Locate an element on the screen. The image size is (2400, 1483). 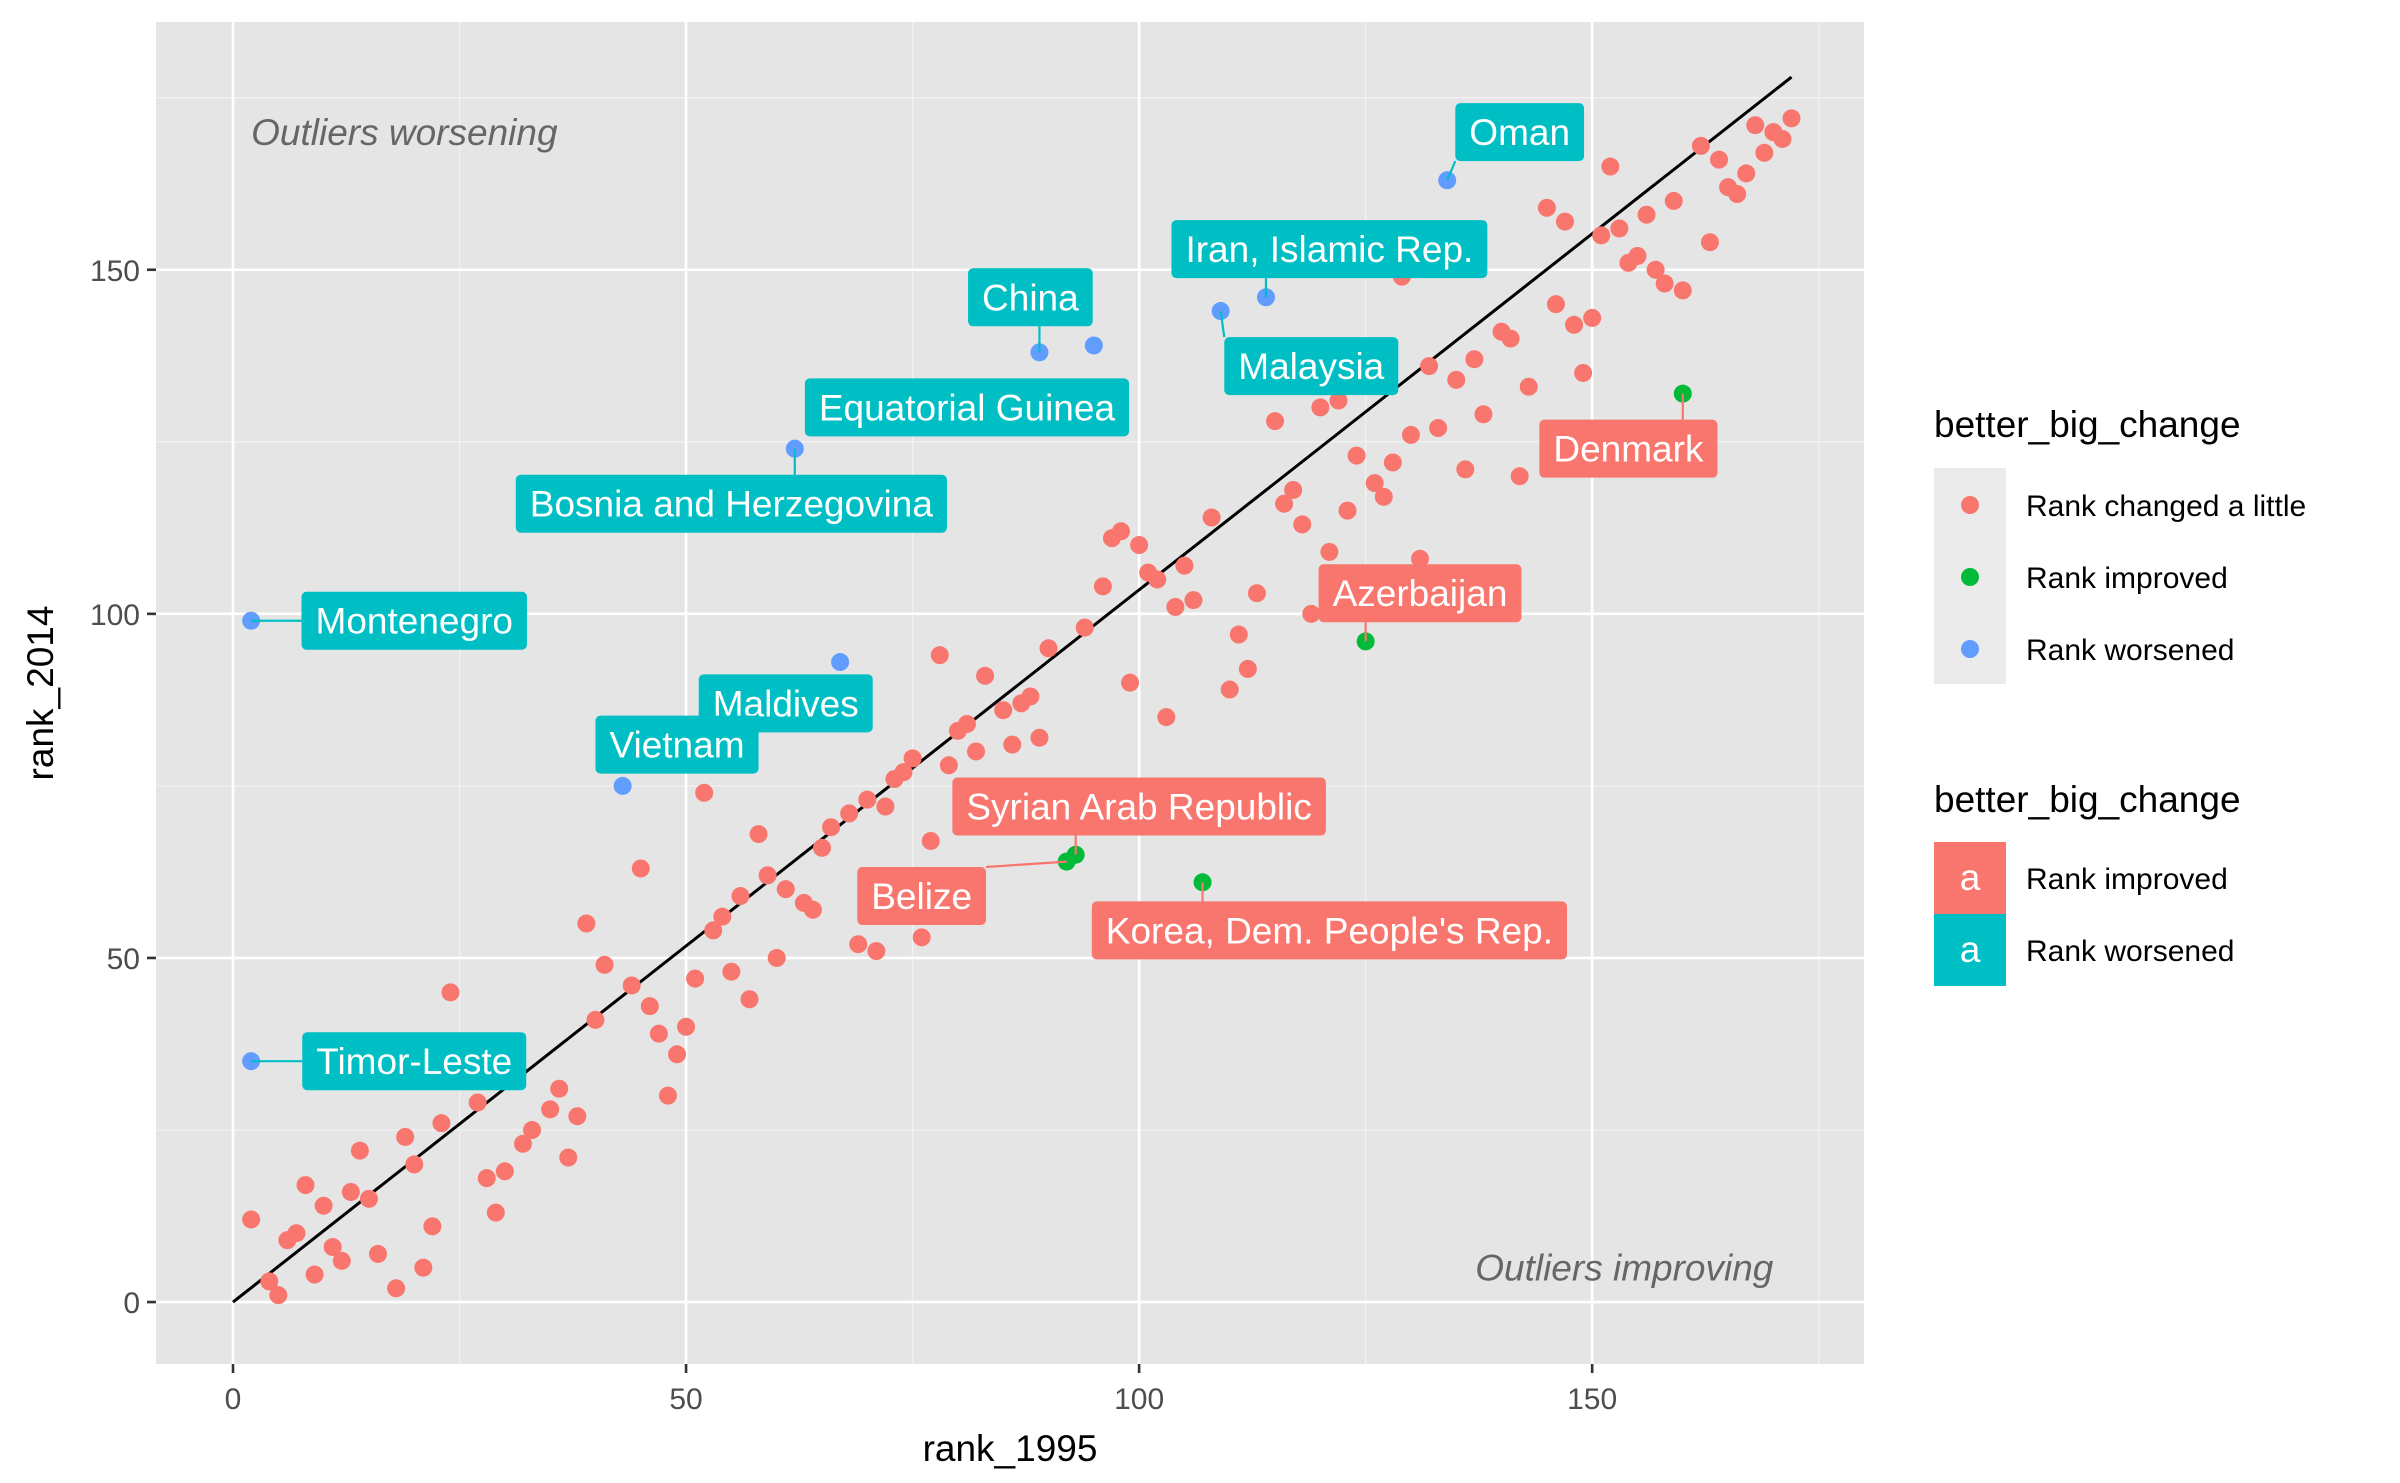
x-tick-label: 150 is located at coordinates (1592, 1399).